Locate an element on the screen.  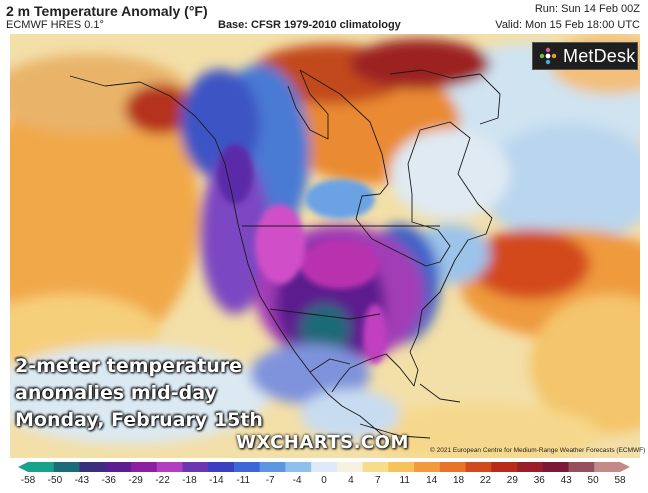
valid-time-label: Valid: Mon 15 Feb 18:00 UTC is located at coordinates (567, 25).